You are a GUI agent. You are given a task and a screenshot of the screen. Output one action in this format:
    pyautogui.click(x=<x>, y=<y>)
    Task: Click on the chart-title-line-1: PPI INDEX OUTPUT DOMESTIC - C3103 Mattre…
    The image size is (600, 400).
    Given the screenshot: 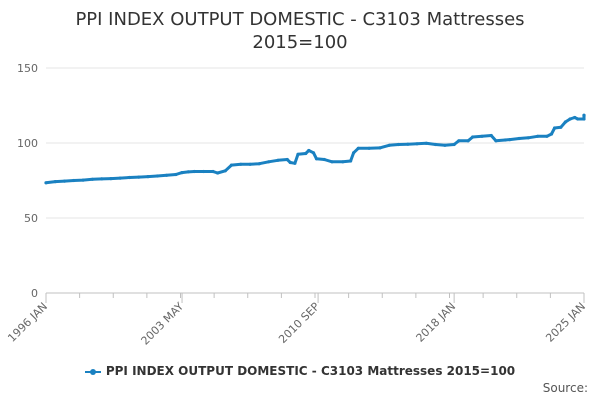 What is the action you would take?
    pyautogui.click(x=300, y=19)
    